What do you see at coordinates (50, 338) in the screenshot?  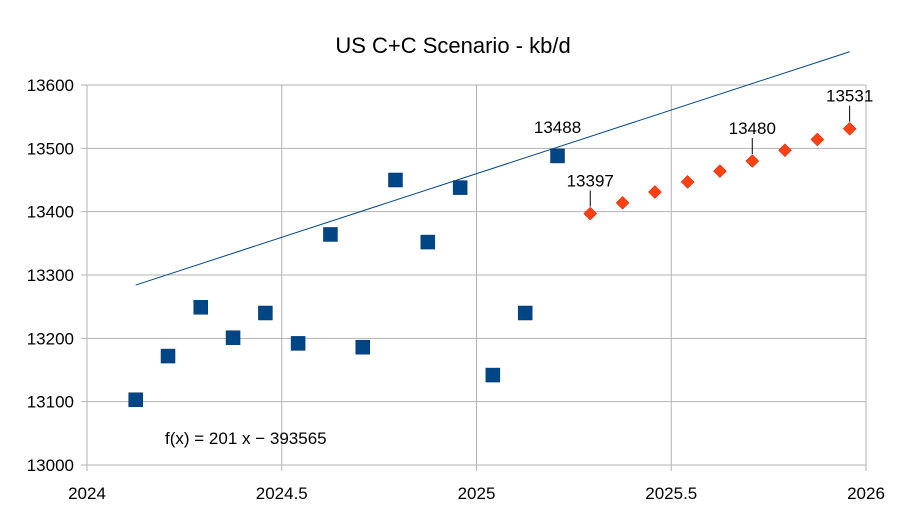 I see `y-tick-label: 13200` at bounding box center [50, 338].